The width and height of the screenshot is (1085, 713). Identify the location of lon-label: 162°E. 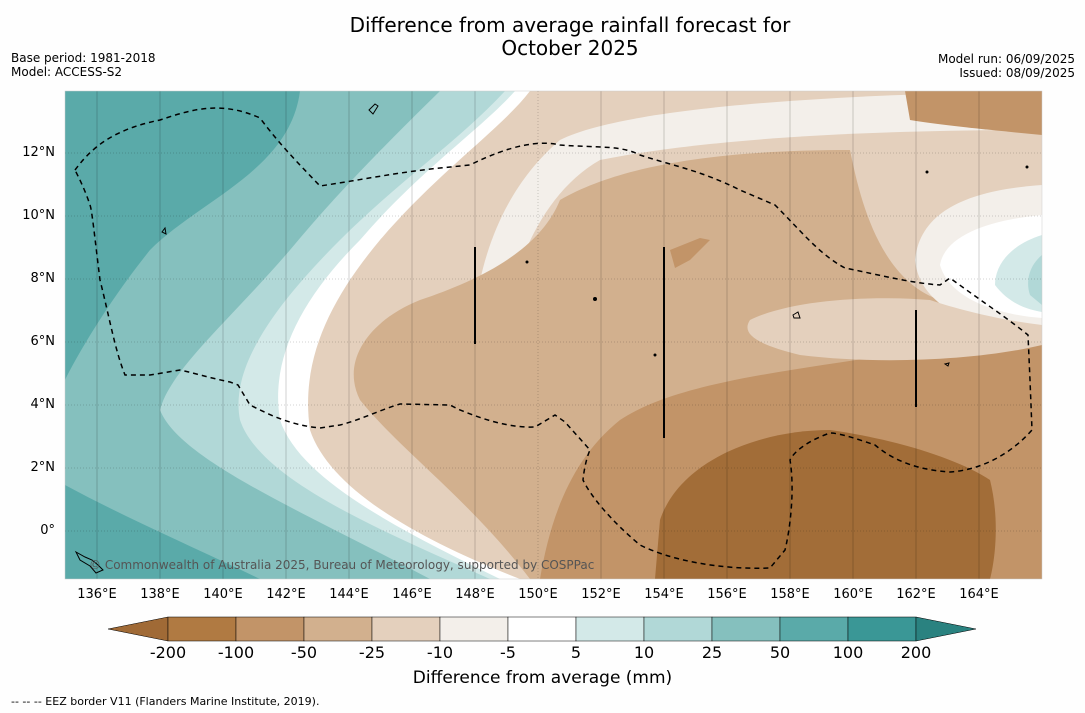
(916, 594).